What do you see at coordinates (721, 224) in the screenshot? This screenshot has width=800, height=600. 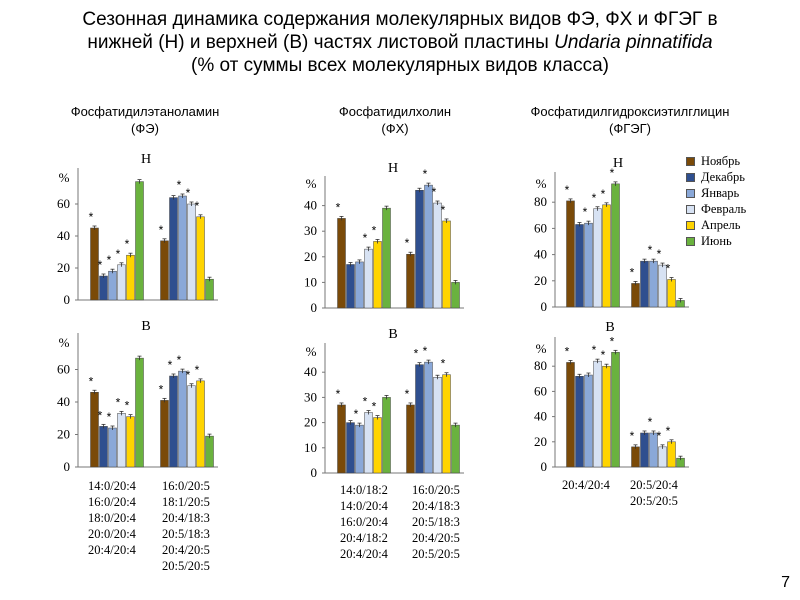 I see `legend-label: Апрель` at bounding box center [721, 224].